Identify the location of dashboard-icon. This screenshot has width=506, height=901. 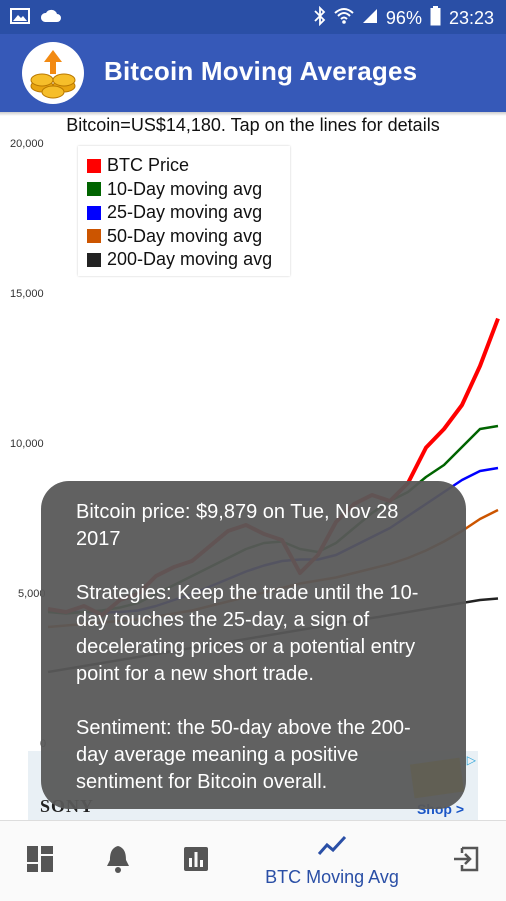
(40, 861).